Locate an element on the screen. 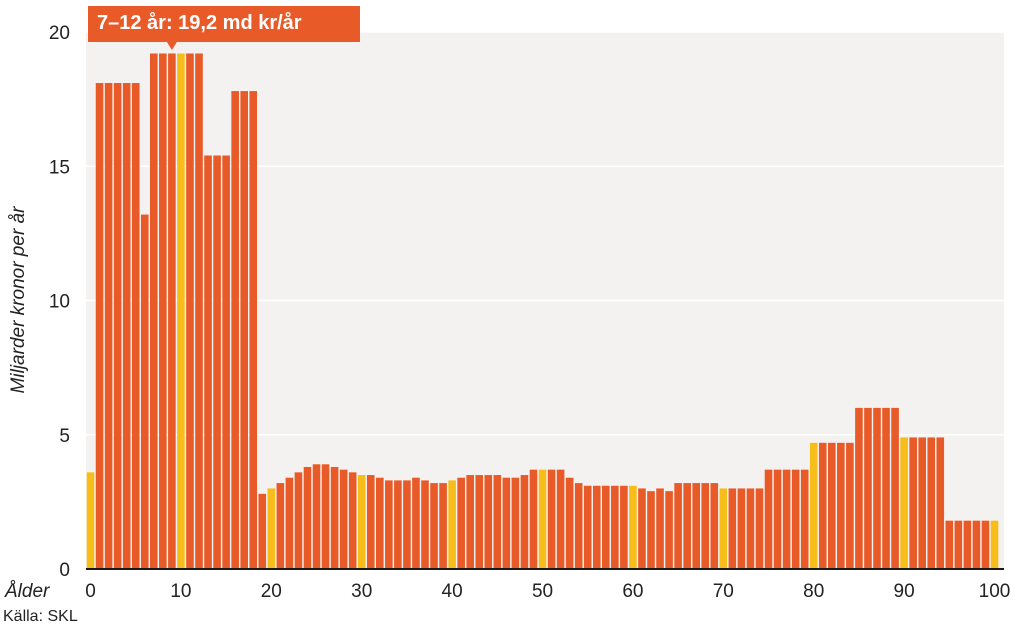 Image resolution: width=1024 pixels, height=631 pixels. x-tick-label: 90 is located at coordinates (904, 591).